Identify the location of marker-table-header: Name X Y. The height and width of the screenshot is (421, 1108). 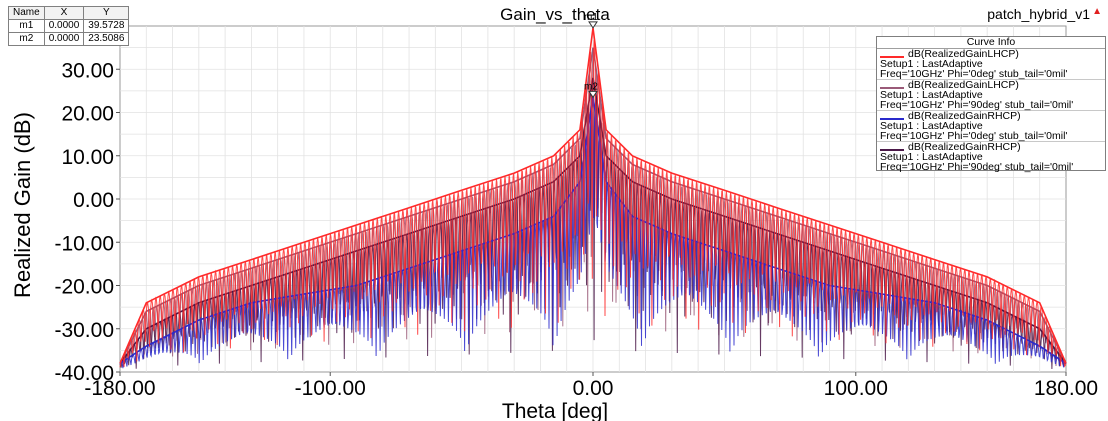
(69, 13).